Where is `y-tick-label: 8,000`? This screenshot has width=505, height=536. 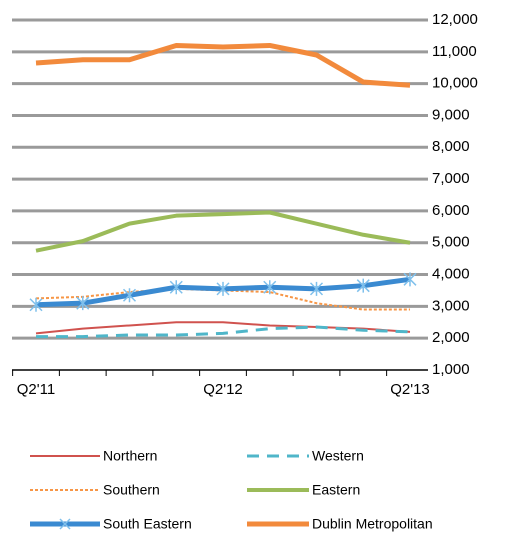 y-tick-label: 8,000 is located at coordinates (451, 146).